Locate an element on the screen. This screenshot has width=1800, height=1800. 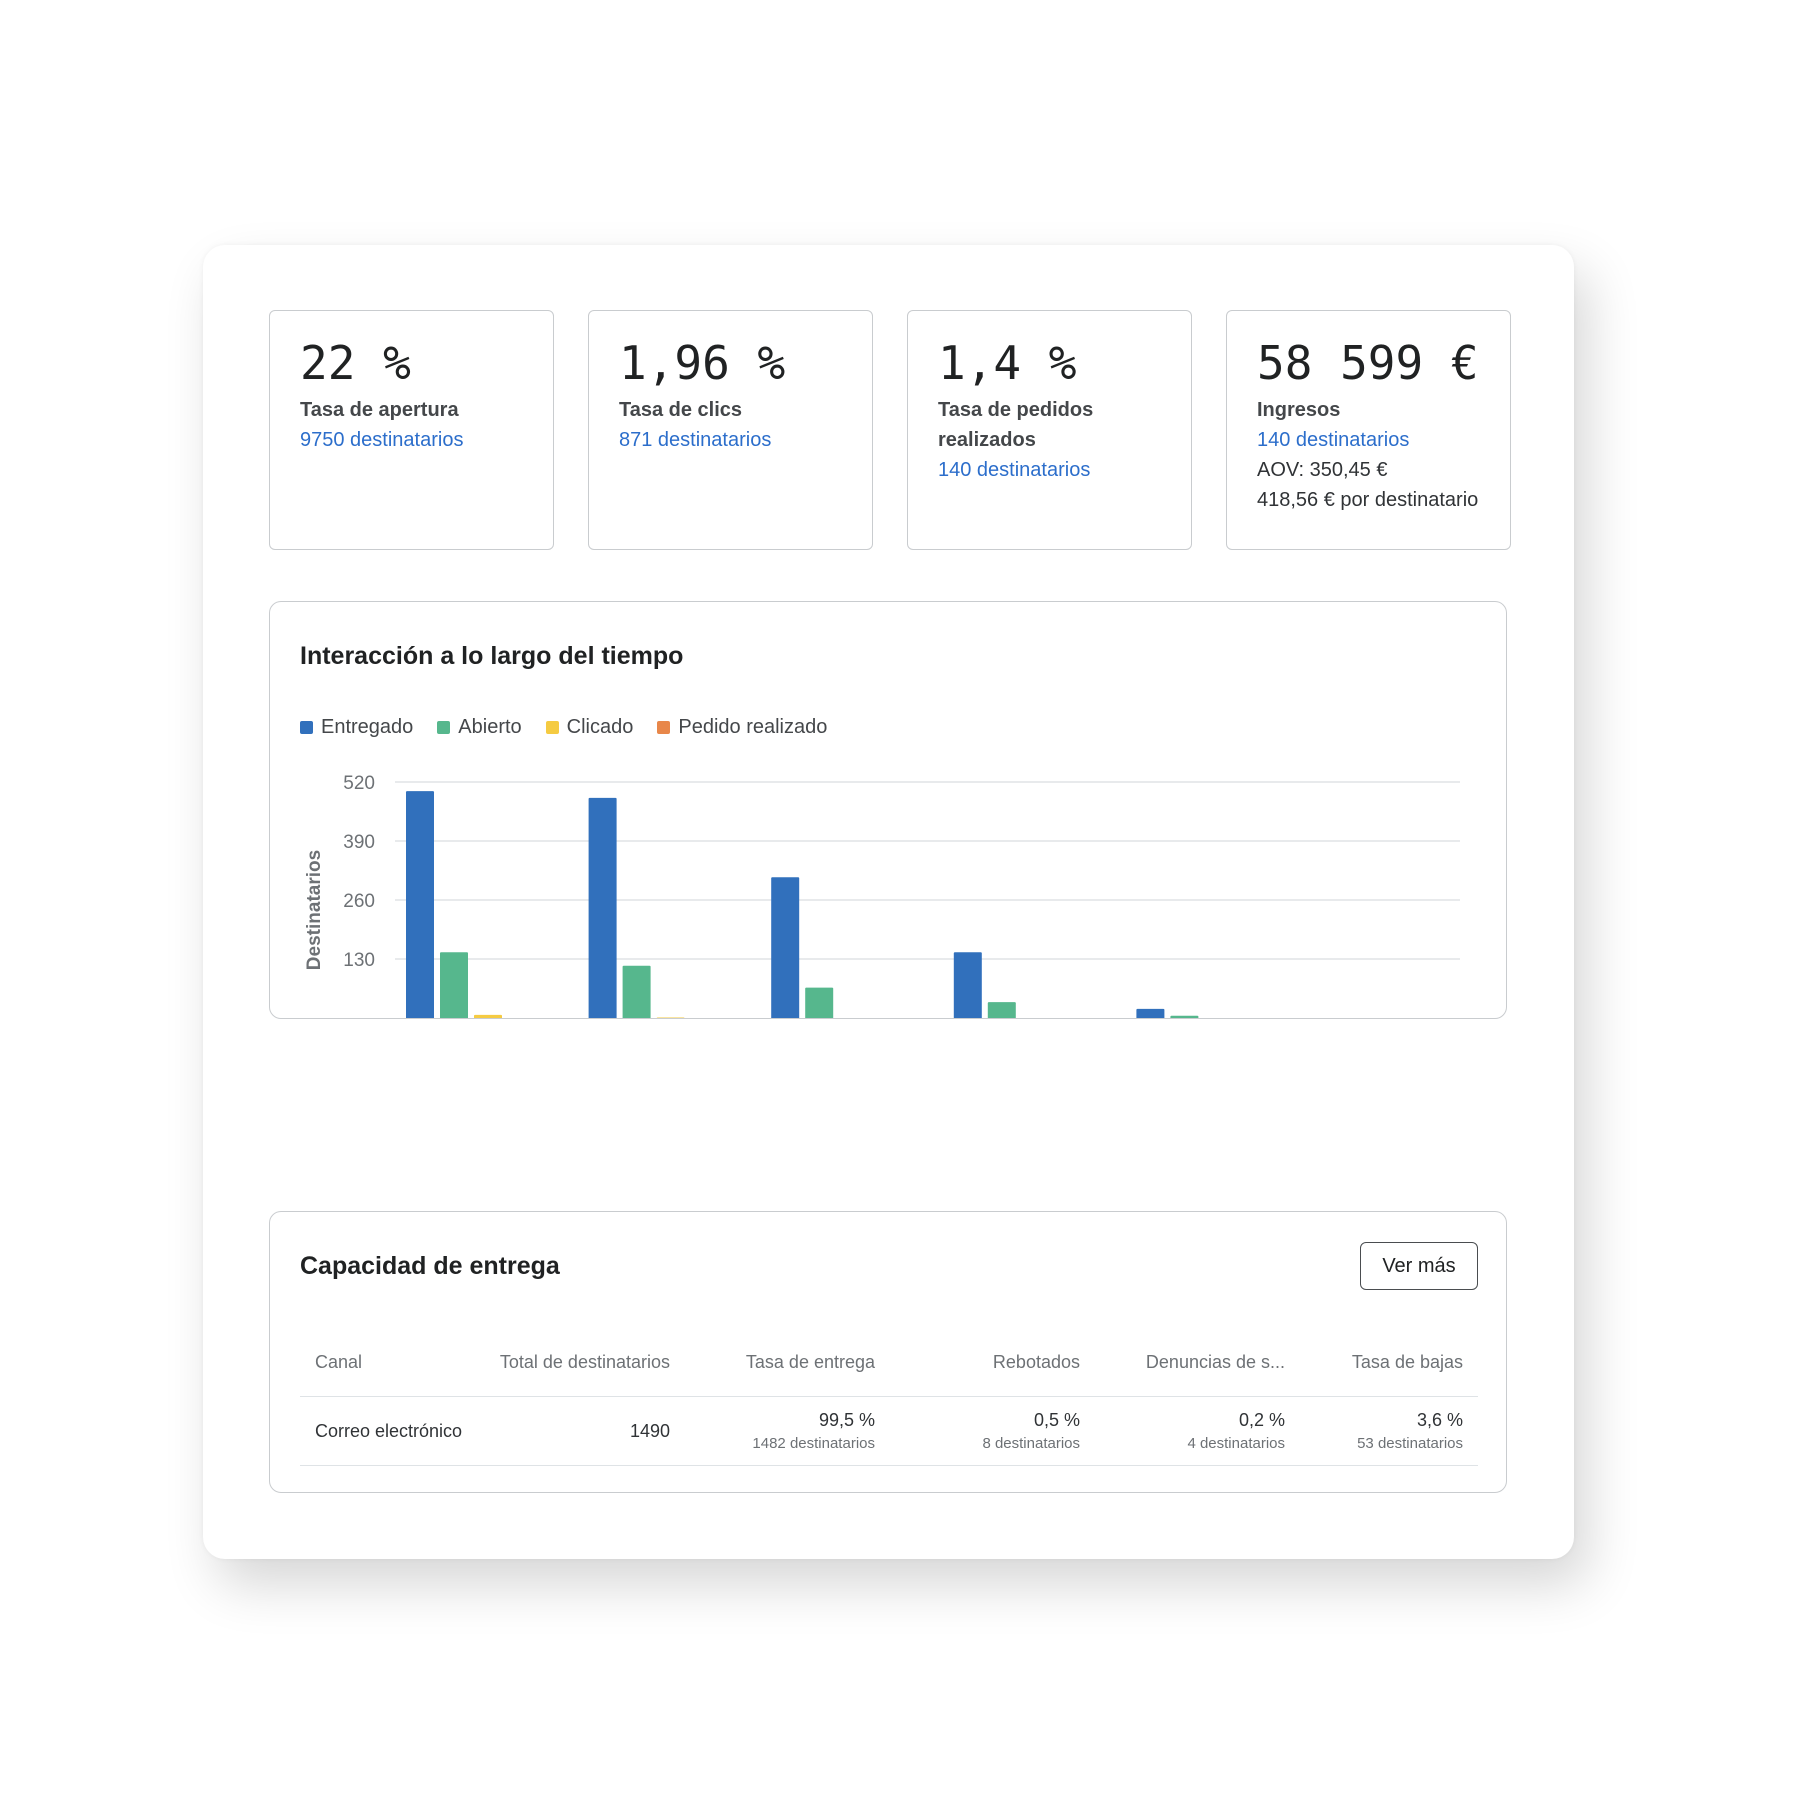
metric-value: 22 % is located at coordinates (355, 363).